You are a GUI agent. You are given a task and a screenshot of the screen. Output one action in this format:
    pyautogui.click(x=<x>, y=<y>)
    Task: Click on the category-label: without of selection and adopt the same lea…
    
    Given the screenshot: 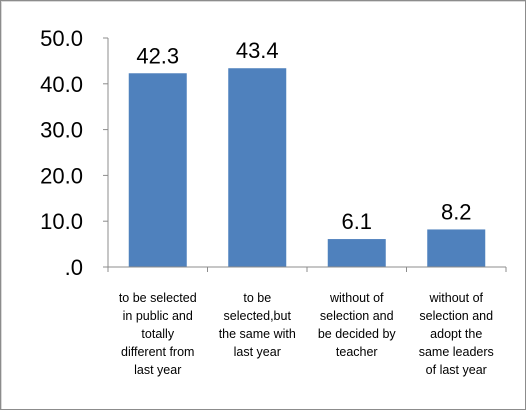 What is the action you would take?
    pyautogui.click(x=456, y=334)
    